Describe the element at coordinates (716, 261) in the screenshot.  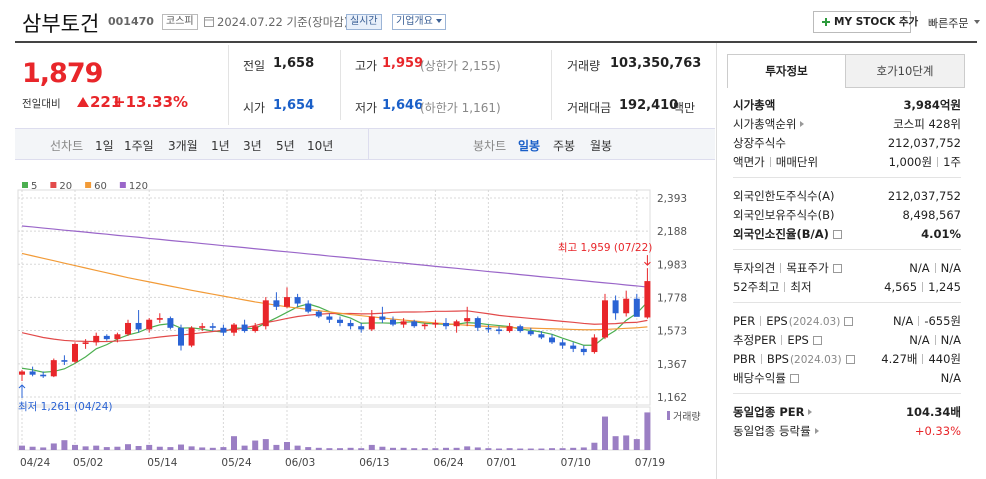
I see `panel-divider` at that location.